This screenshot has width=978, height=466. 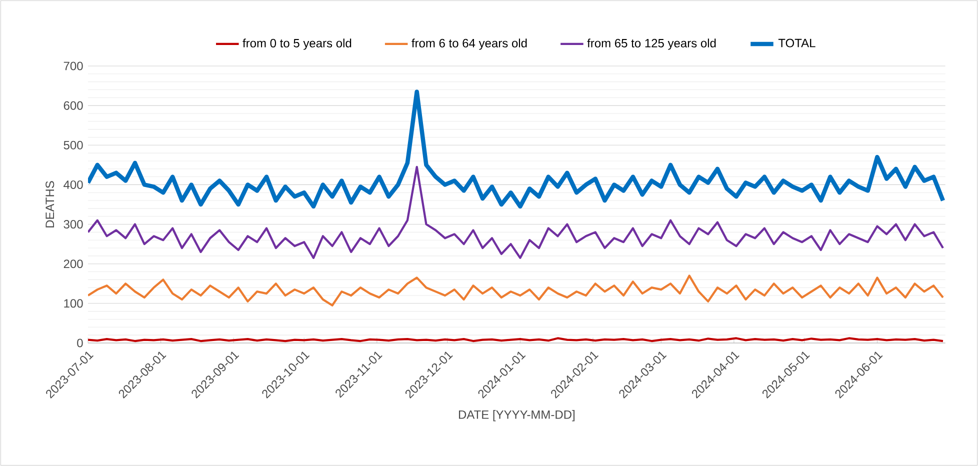 I want to click on y-tick-label: 200, so click(x=73, y=264).